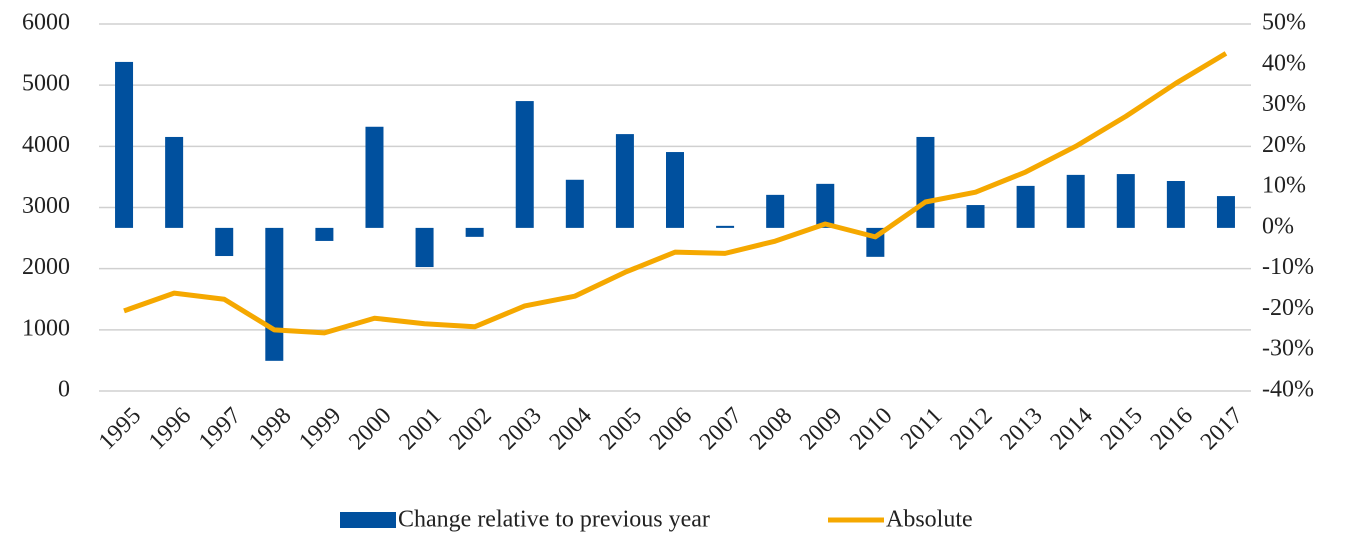 This screenshot has width=1361, height=540. Describe the element at coordinates (922, 429) in the screenshot. I see `x-tick-label: 2011` at that location.